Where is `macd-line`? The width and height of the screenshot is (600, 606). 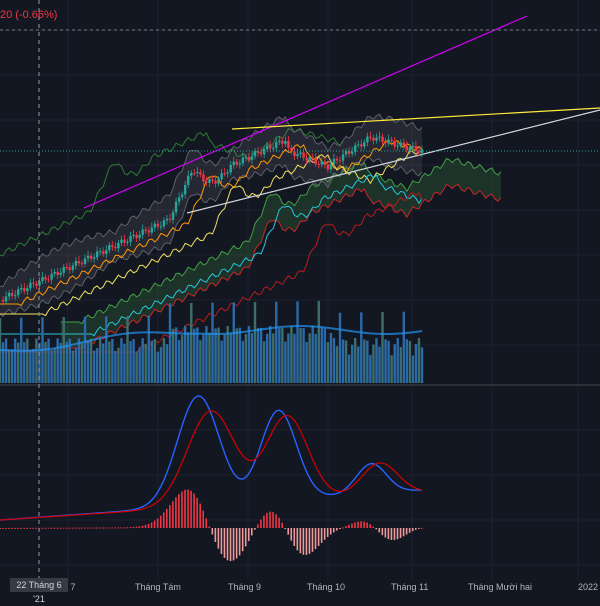
macd-line is located at coordinates (211, 458).